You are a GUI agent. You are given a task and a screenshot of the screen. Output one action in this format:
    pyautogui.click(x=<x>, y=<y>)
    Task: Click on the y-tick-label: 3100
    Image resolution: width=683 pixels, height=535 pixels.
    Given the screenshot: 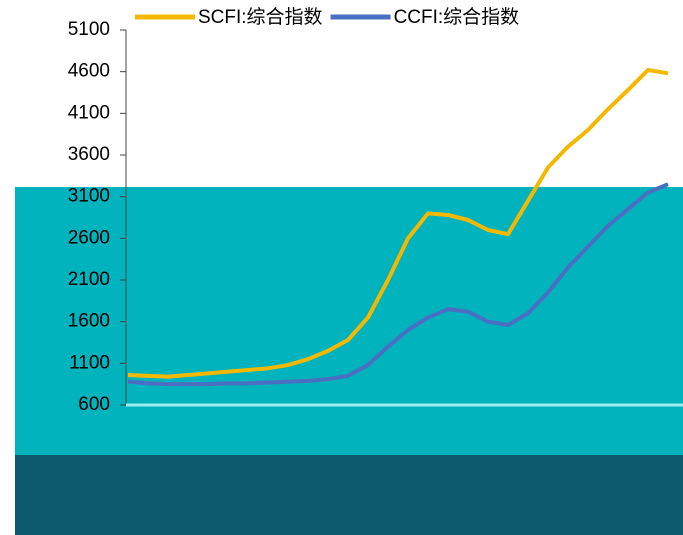 What is the action you would take?
    pyautogui.click(x=89, y=196)
    